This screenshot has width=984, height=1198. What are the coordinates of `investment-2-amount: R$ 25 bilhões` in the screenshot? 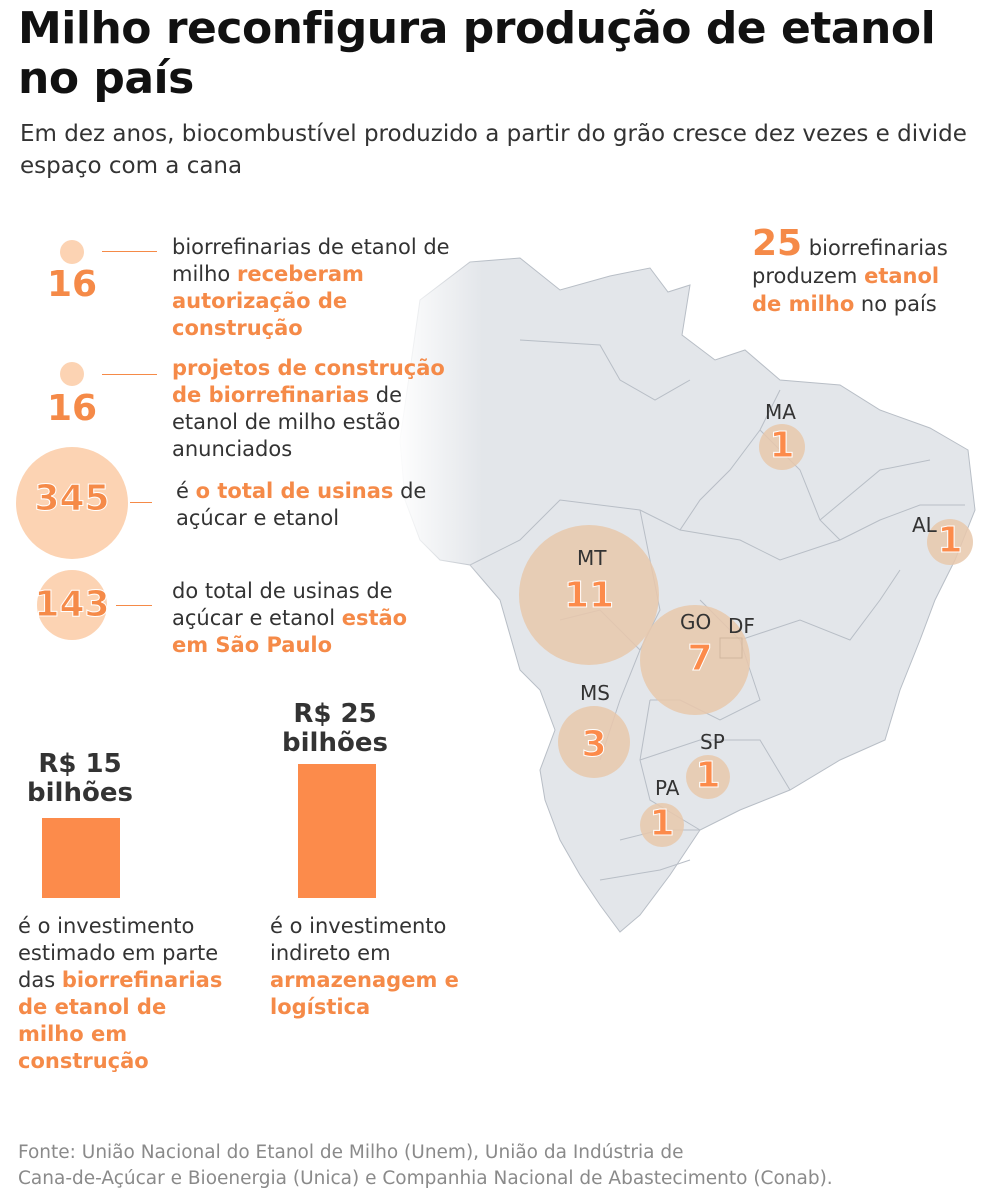 It's located at (335, 728).